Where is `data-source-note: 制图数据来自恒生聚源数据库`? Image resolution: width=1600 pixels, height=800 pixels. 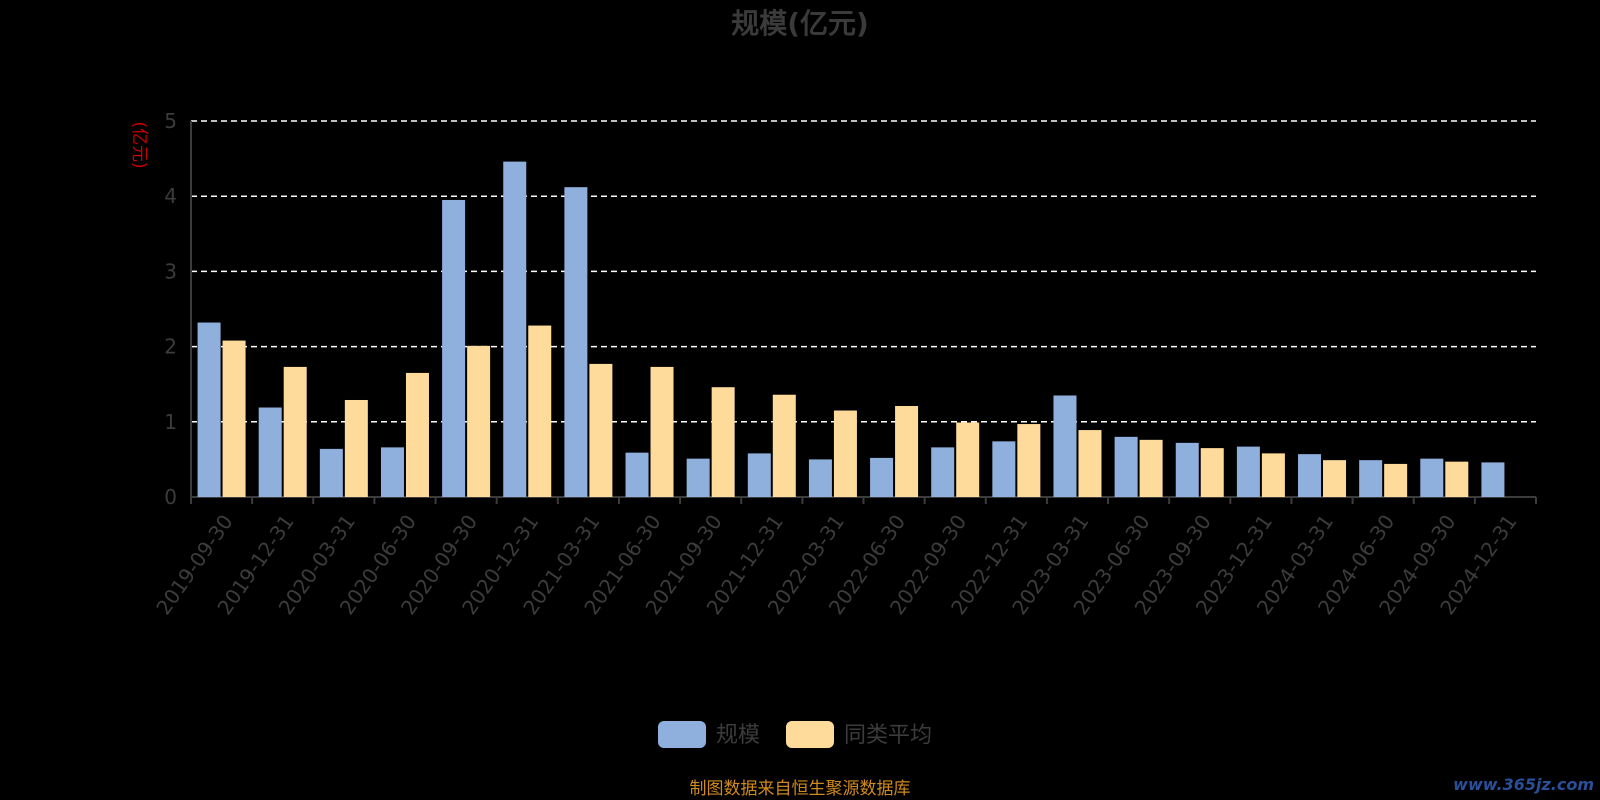 data-source-note: 制图数据来自恒生聚源数据库 is located at coordinates (800, 789).